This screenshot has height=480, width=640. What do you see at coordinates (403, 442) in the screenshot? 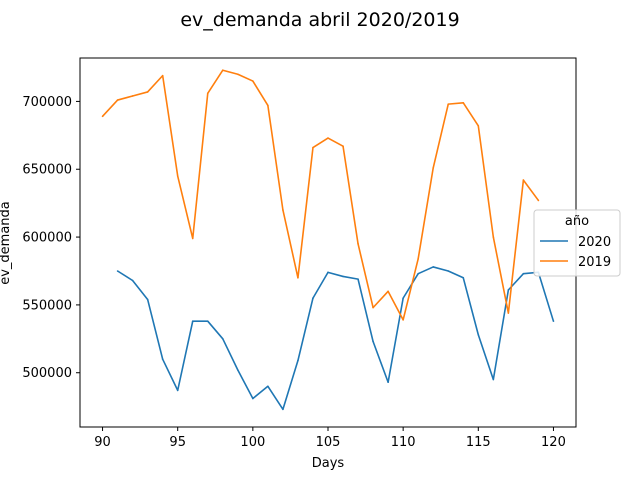
I see `x-tick-label: 110` at bounding box center [403, 442].